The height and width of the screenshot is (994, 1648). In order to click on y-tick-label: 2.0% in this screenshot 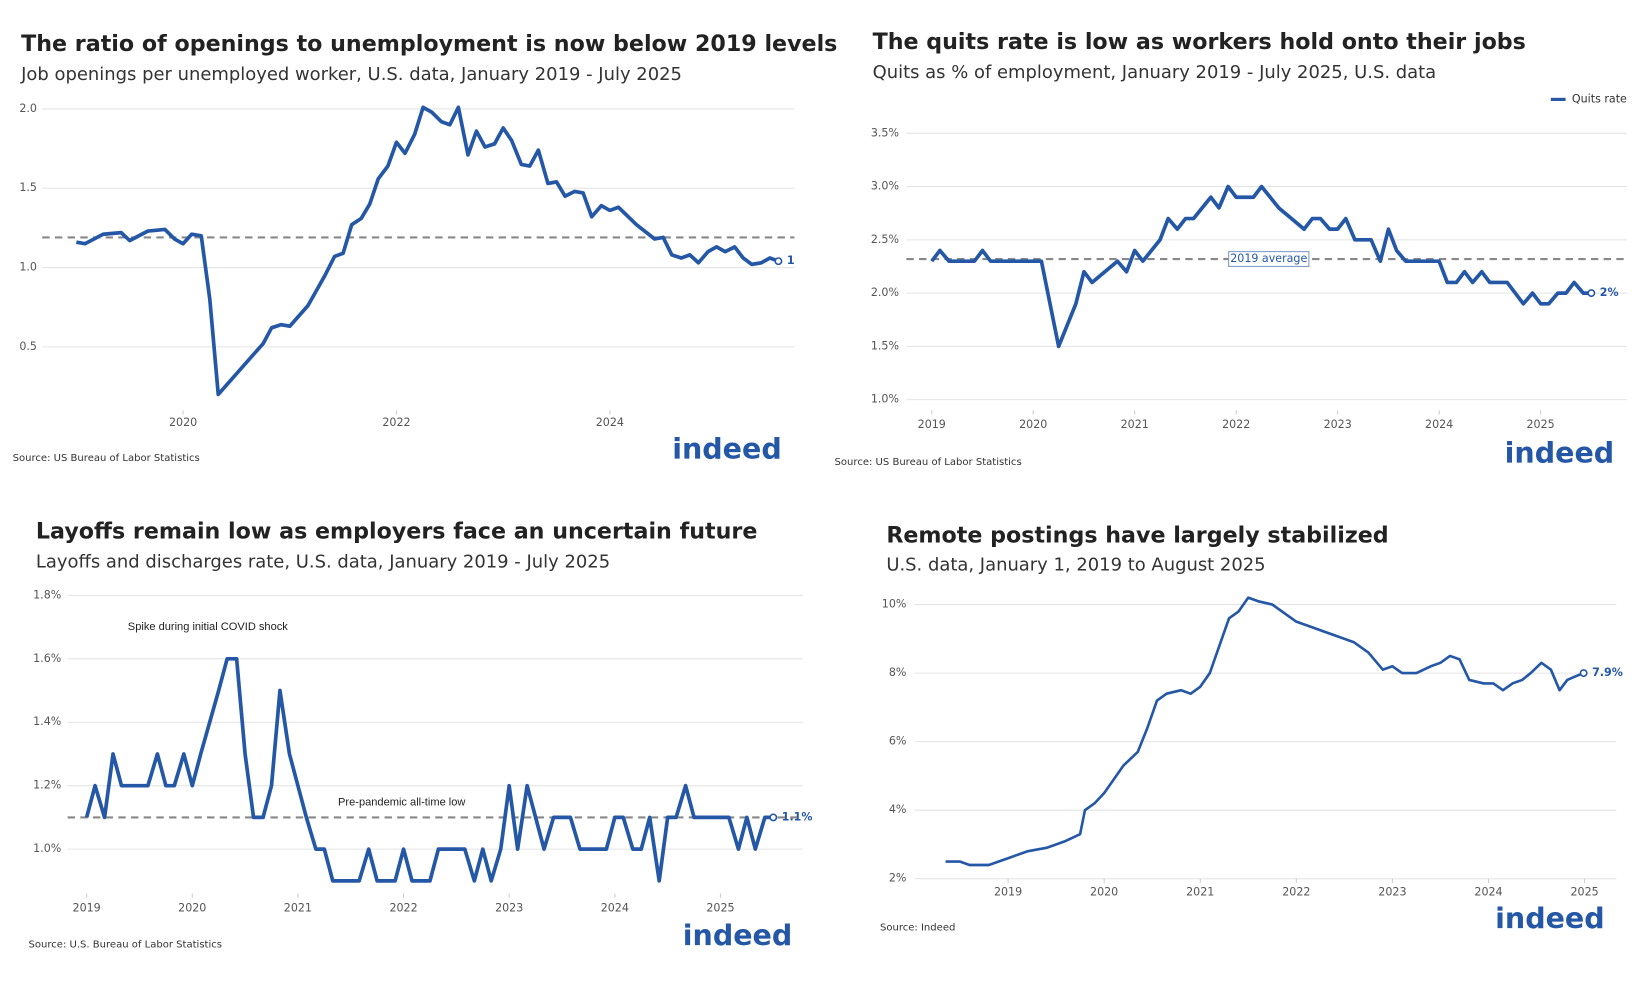, I will do `click(885, 292)`.